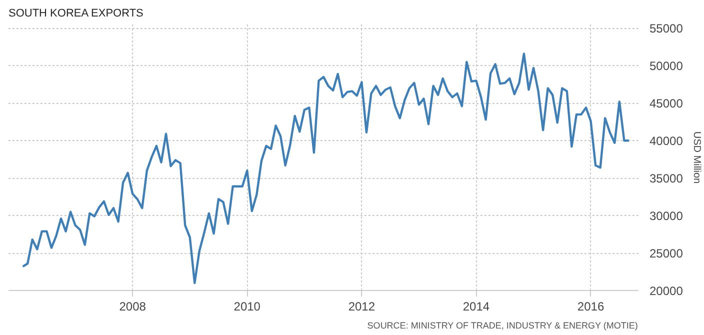 Image resolution: width=704 pixels, height=335 pixels. Describe the element at coordinates (247, 307) in the screenshot. I see `x-tick-label: 2010` at that location.